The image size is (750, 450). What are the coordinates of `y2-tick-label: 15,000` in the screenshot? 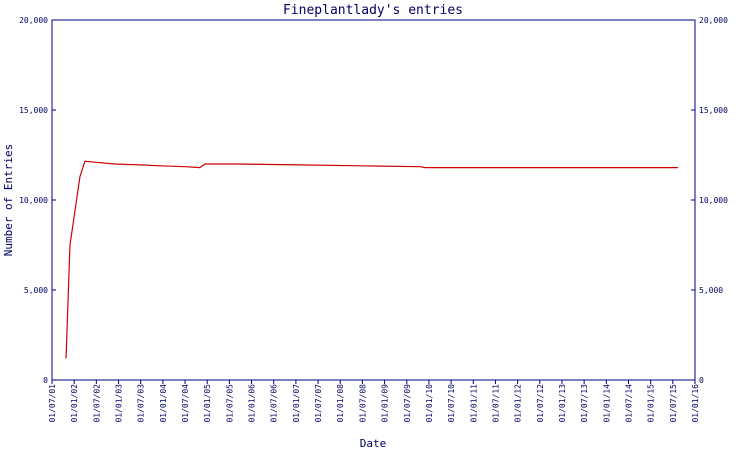 It's located at (713, 110).